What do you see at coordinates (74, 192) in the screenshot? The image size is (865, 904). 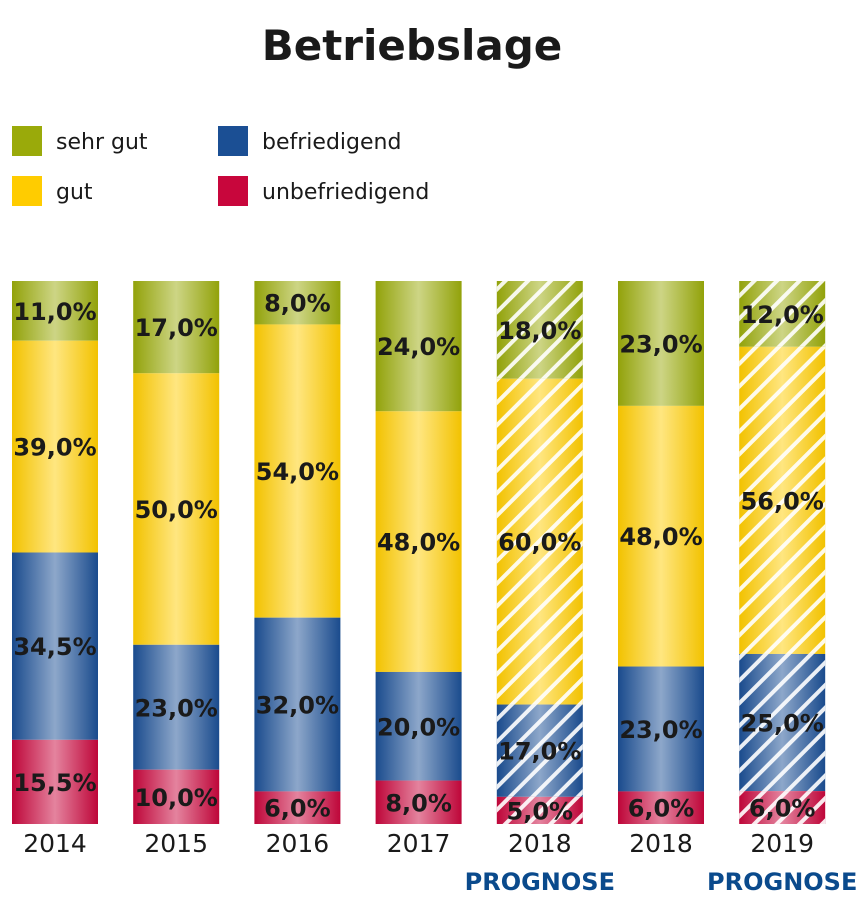 I see `legend-label-gut: gut` at bounding box center [74, 192].